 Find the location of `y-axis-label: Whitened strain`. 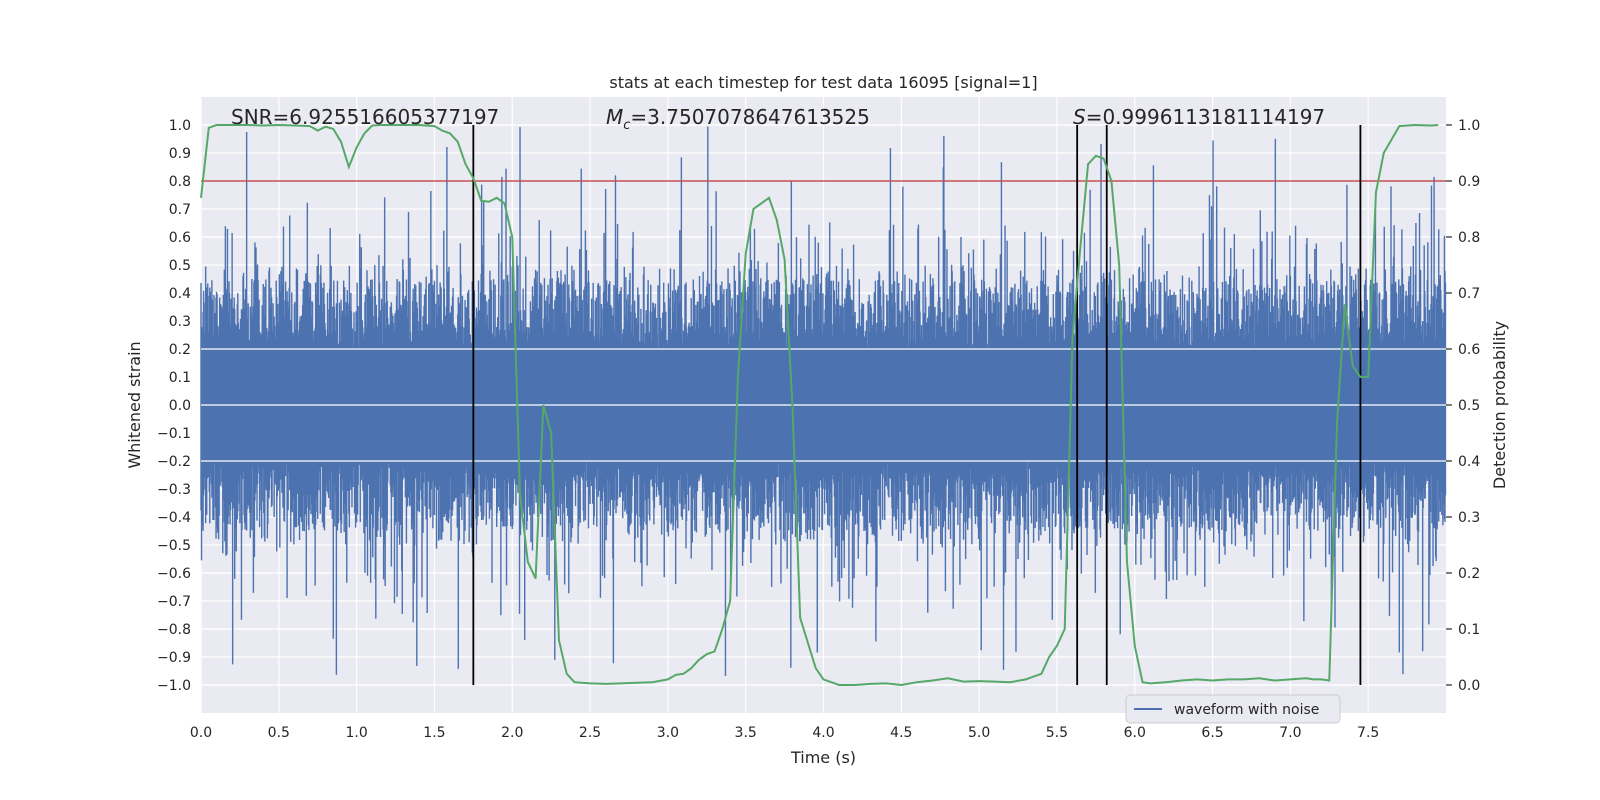

y-axis-label: Whitened strain is located at coordinates (134, 404).